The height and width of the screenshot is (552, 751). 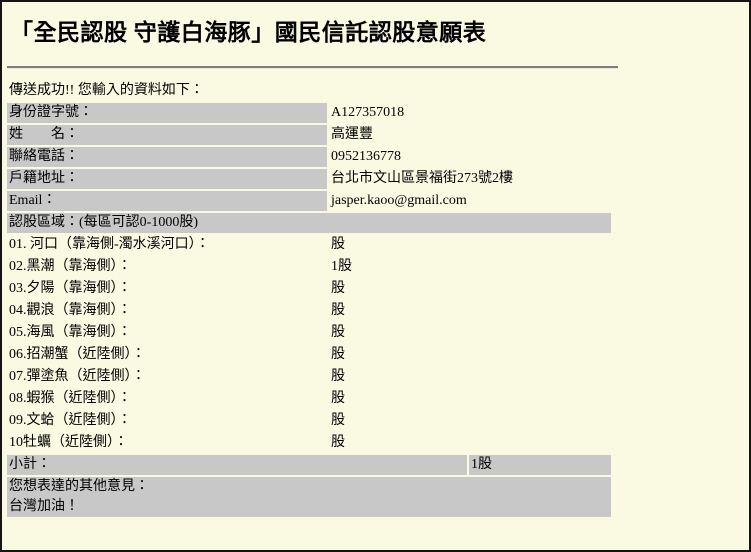 What do you see at coordinates (106, 90) in the screenshot?
I see `status-message: 傳送成功!! 您輸入的資料如下：` at bounding box center [106, 90].